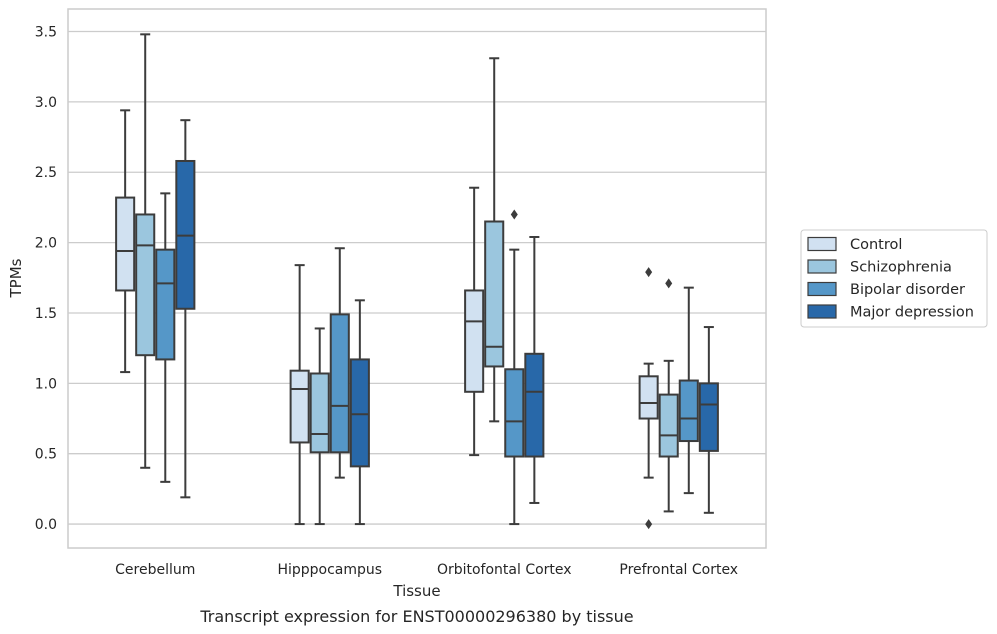 The image size is (997, 634). I want to click on y-tick-label: 1.0, so click(46, 384).